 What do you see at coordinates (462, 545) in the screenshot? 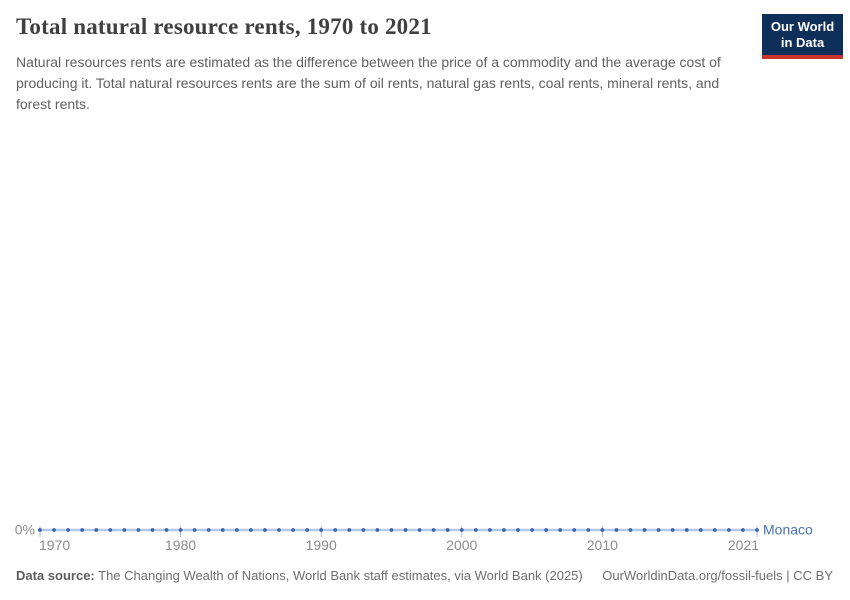
I see `x-axis-tick-label: 2000` at bounding box center [462, 545].